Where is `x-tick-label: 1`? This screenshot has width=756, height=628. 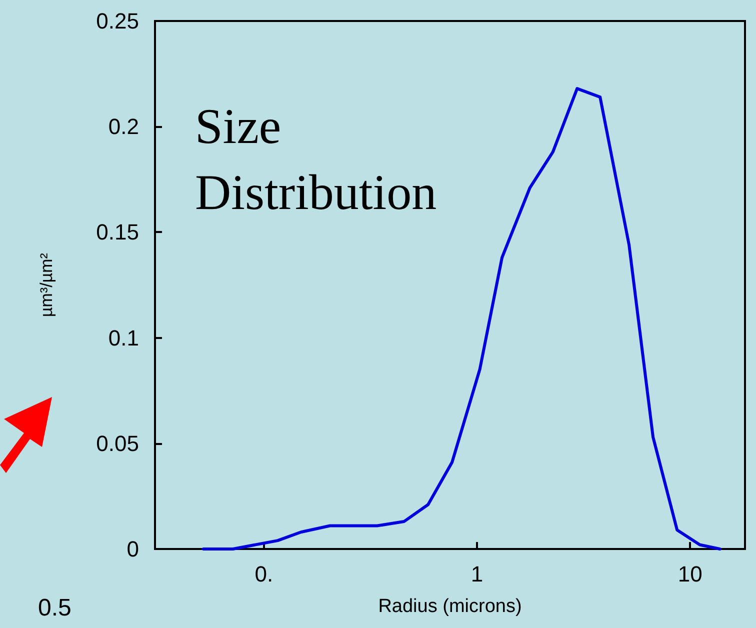 x-tick-label: 1 is located at coordinates (477, 574).